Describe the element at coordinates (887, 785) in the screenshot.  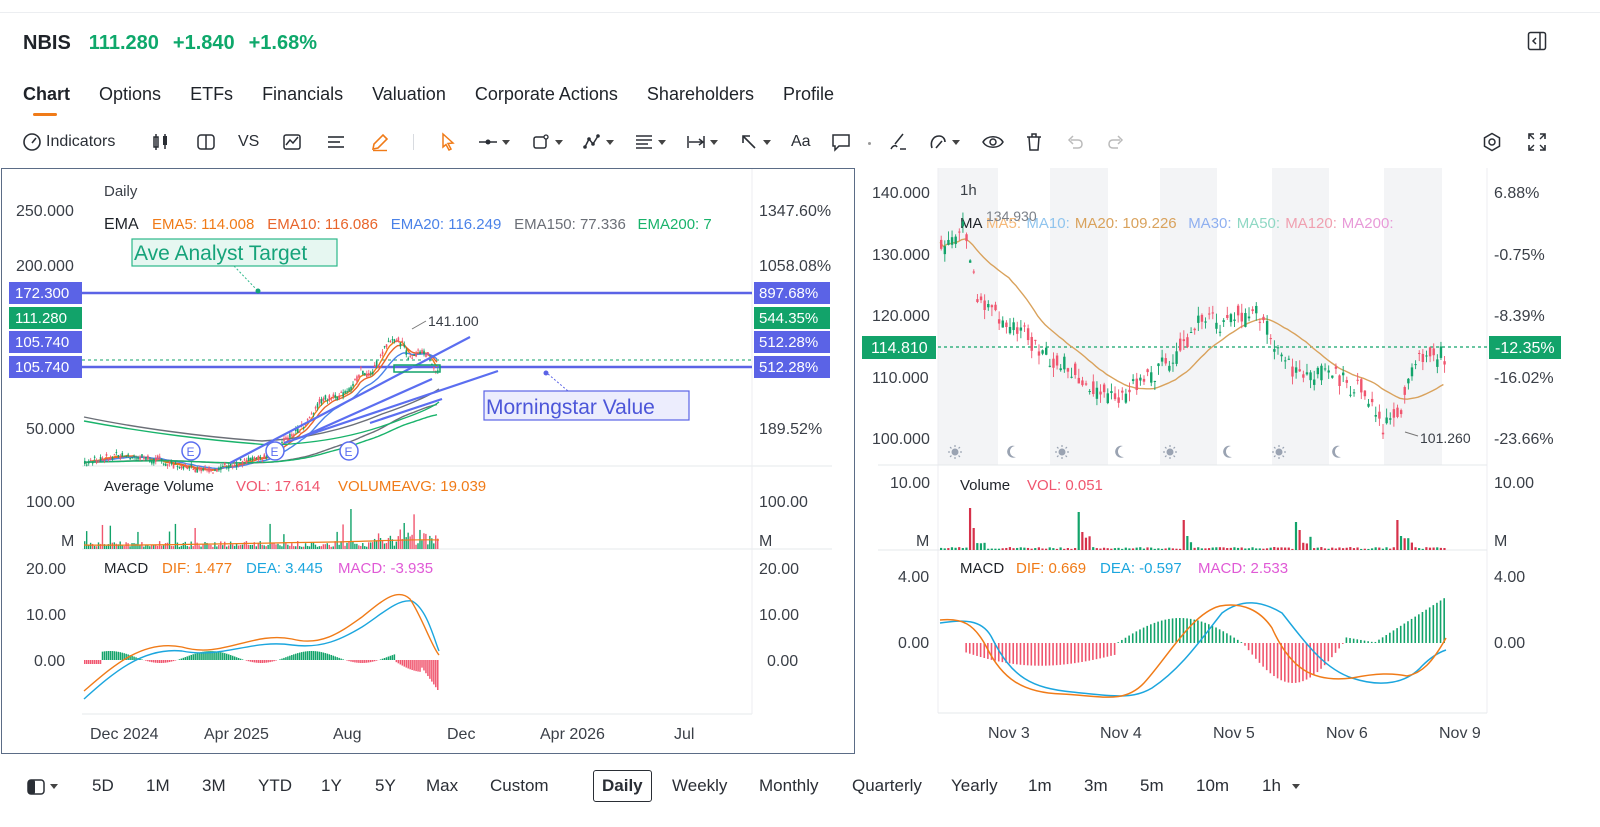
I see `period-quarterly: Quarterly` at that location.